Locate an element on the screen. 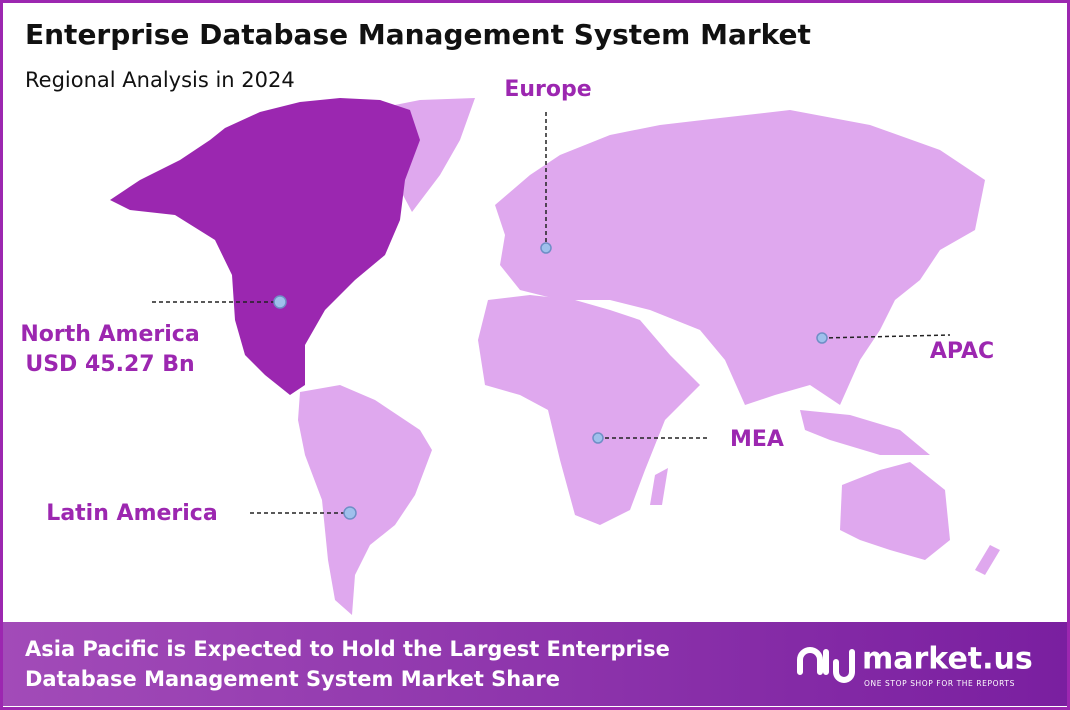 The image size is (1070, 710). subtitle: Regional Analysis in 2024 is located at coordinates (160, 80).